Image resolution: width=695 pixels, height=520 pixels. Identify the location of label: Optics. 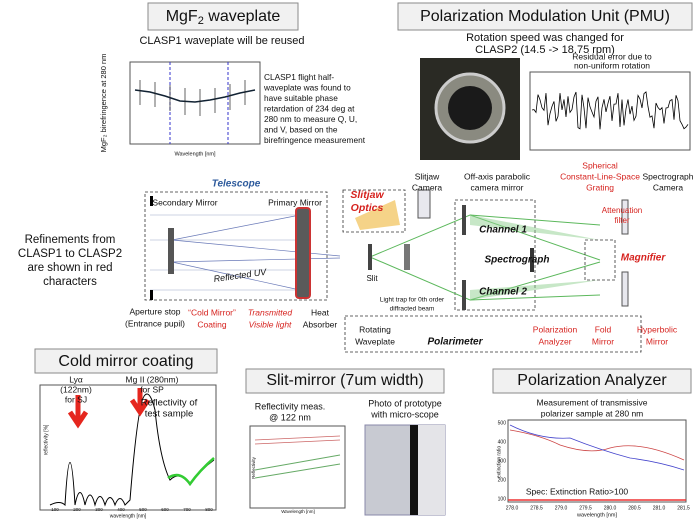
(367, 208).